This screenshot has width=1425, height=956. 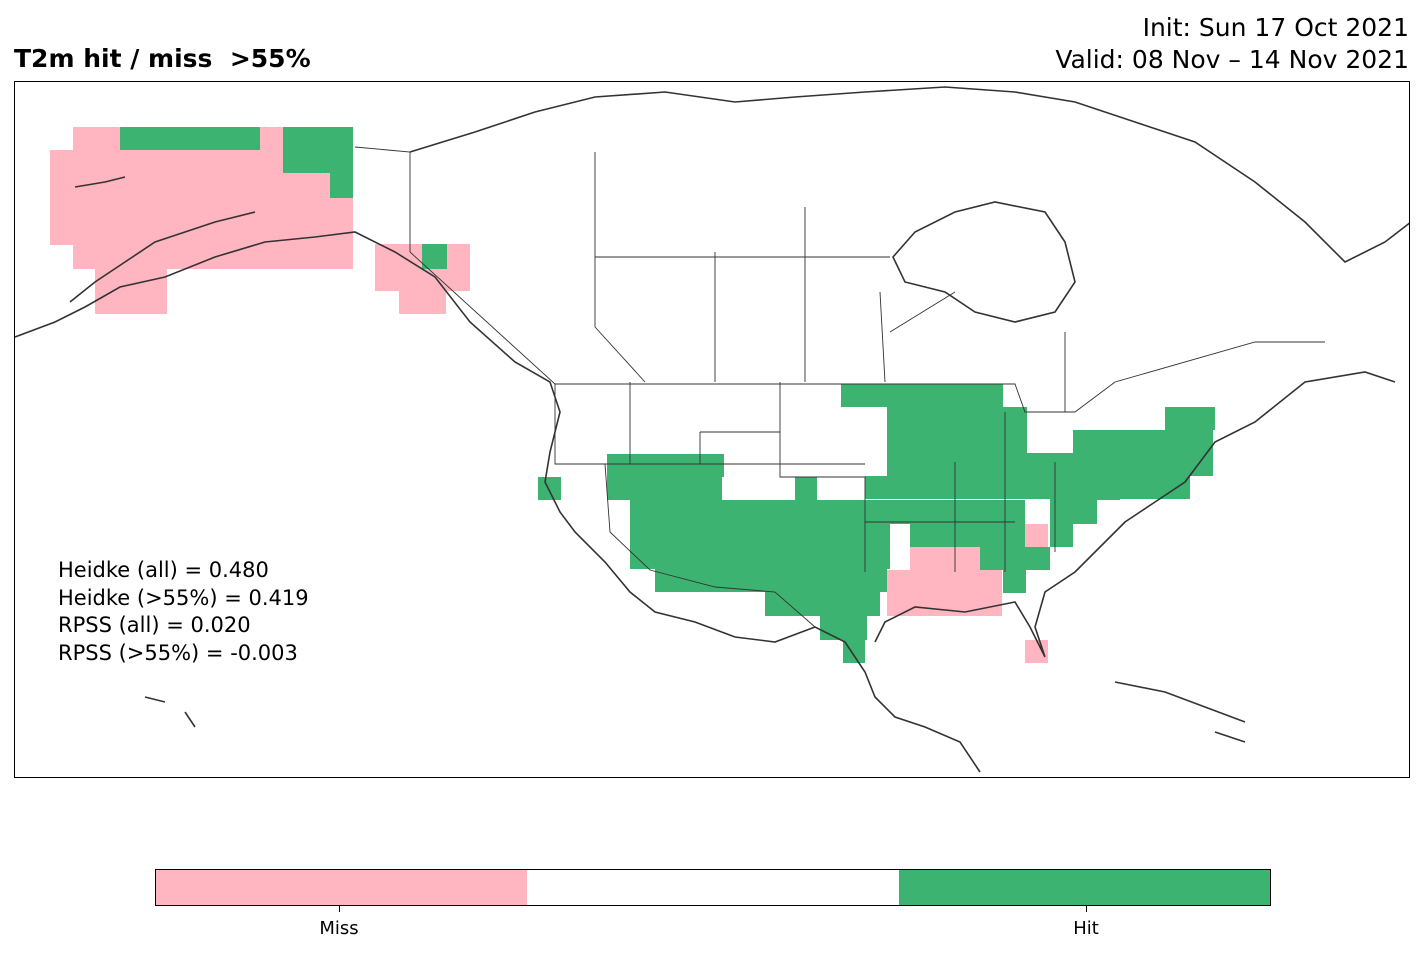 I want to click on gap-cells, so click(x=1008, y=500).